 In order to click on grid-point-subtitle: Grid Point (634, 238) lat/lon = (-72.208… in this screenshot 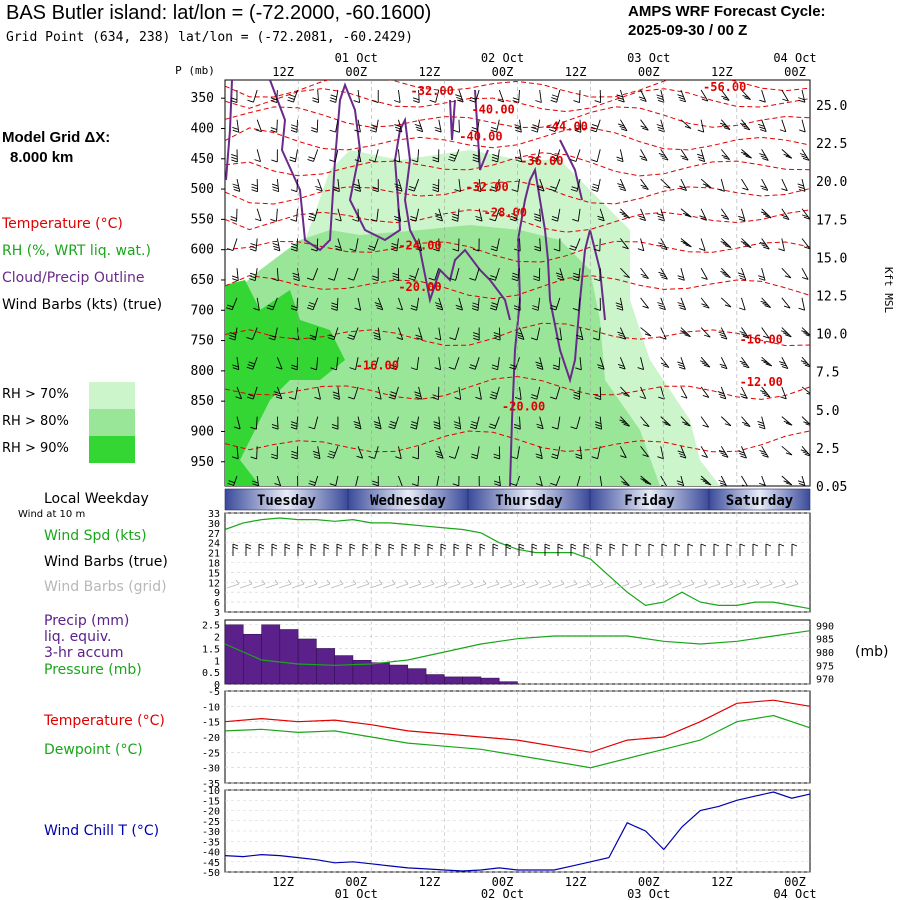, I will do `click(209, 37)`.